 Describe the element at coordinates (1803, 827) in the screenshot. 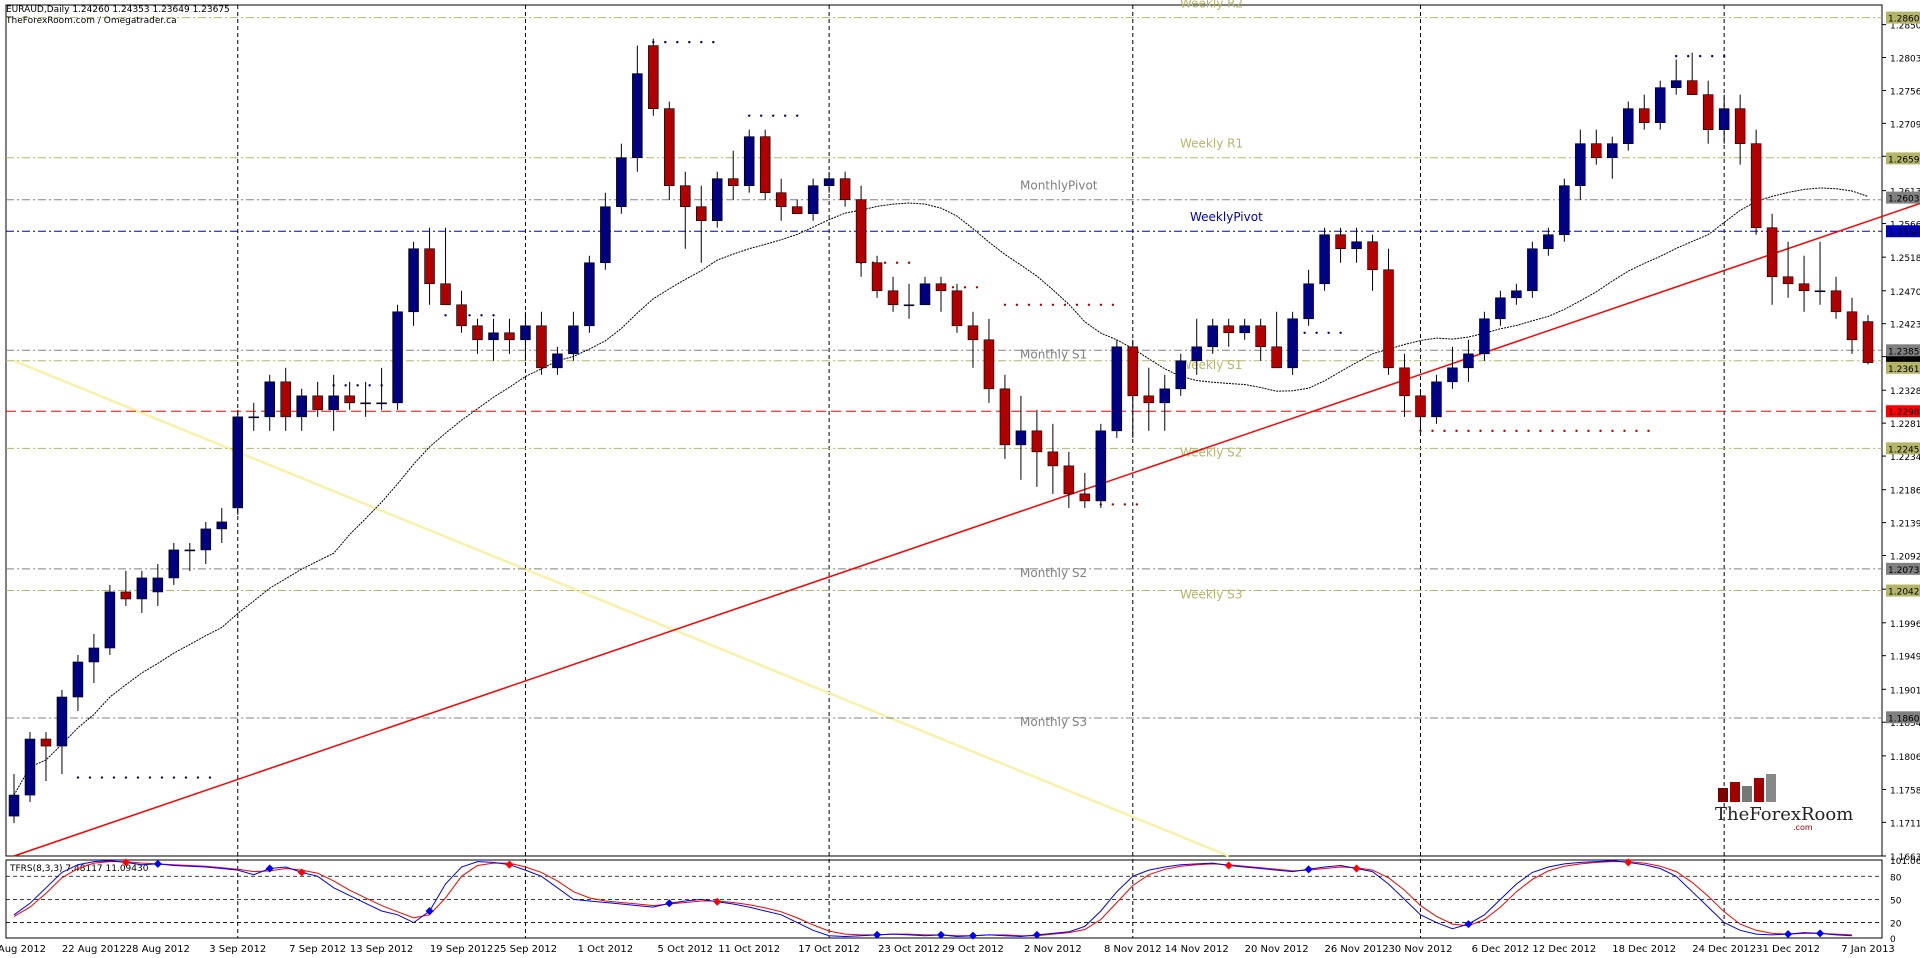

I see `logo-subtext: .com` at that location.